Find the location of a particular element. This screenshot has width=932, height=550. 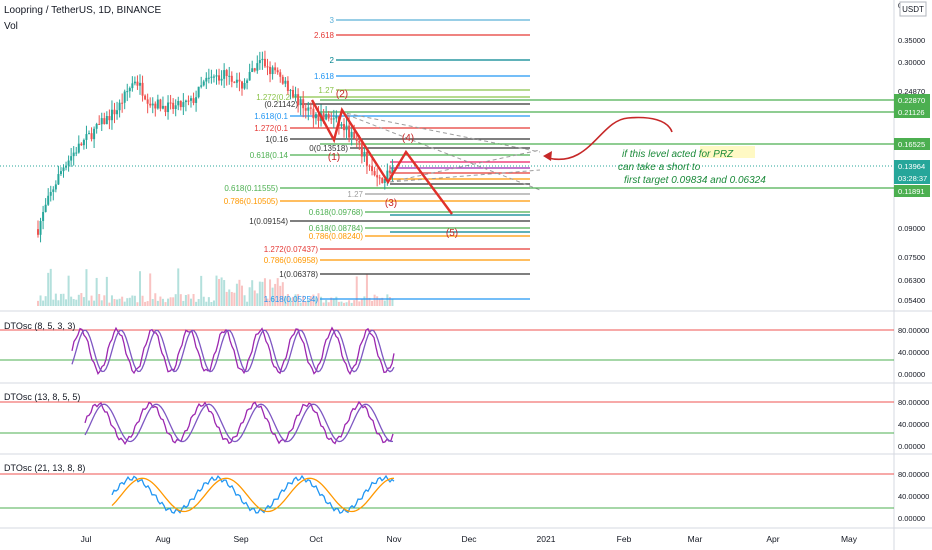

annotation-line-3: first target 0.09834 and 0.06324 is located at coordinates (695, 180).